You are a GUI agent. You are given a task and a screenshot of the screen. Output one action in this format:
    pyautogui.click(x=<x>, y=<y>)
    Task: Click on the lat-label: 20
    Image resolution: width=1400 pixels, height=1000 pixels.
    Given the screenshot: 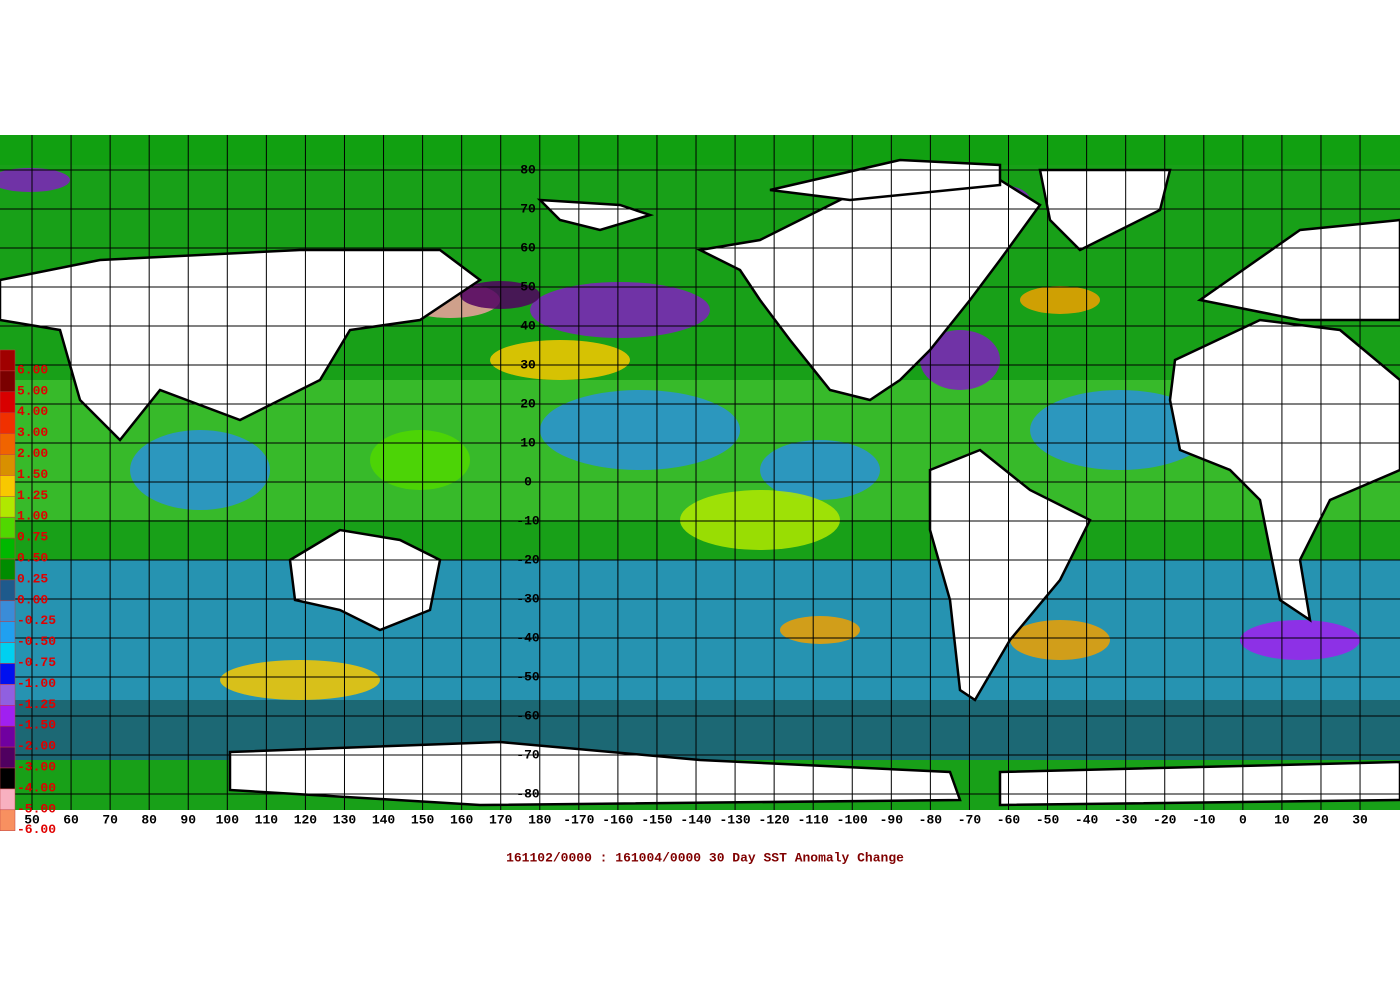 What is the action you would take?
    pyautogui.click(x=528, y=403)
    